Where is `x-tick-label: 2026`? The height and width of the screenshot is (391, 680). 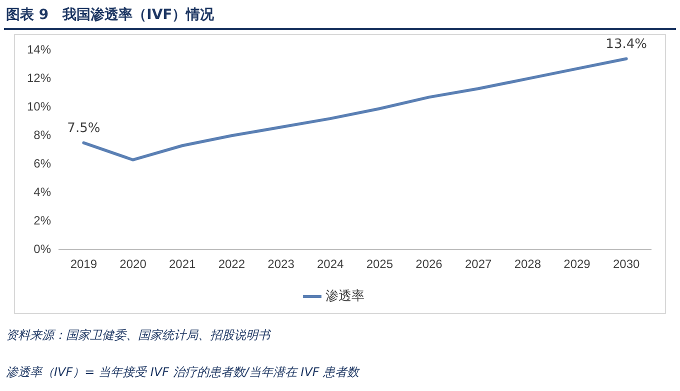 x-tick-label: 2026 is located at coordinates (429, 264).